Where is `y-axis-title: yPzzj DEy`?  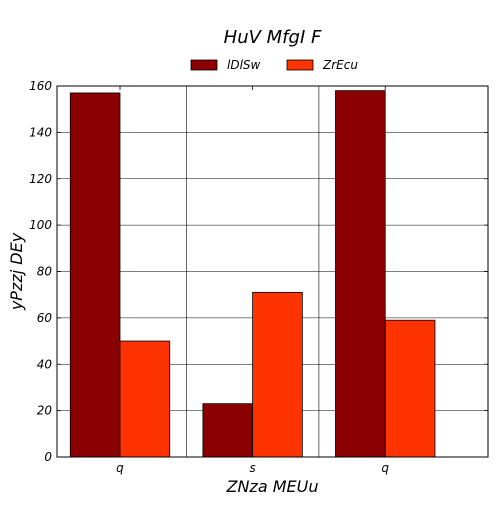
y-axis-title: yPzzj DEy is located at coordinates (16, 271).